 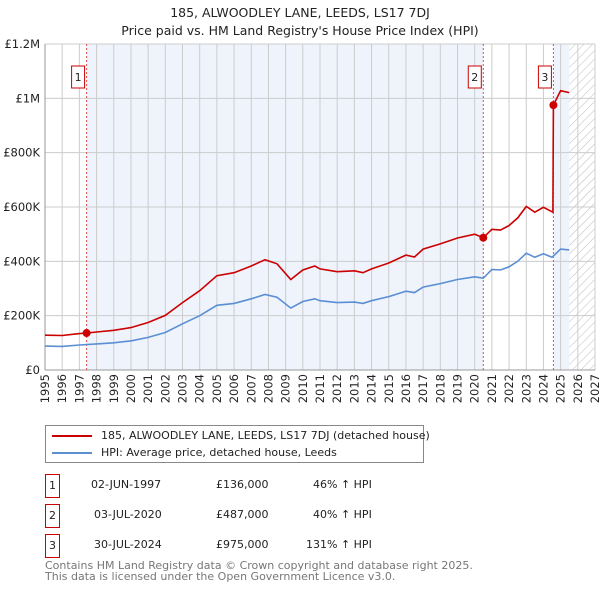 What do you see at coordinates (21, 316) in the screenshot?
I see `y-tick-label: £200K` at bounding box center [21, 316].